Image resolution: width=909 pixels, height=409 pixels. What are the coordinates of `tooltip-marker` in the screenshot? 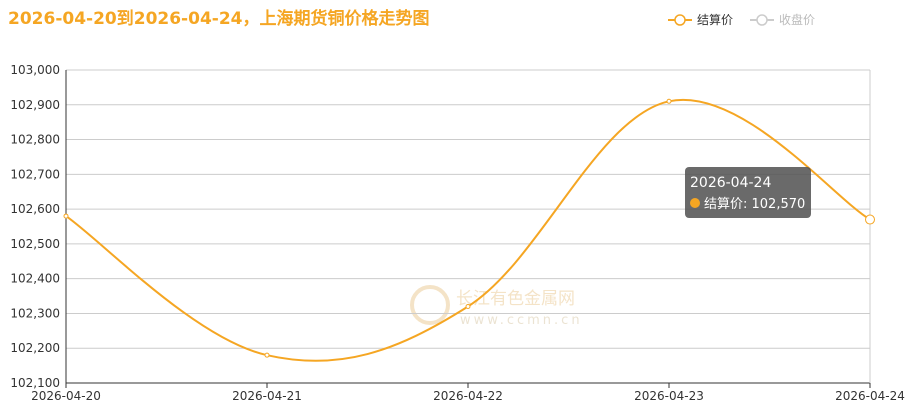 It's located at (695, 203).